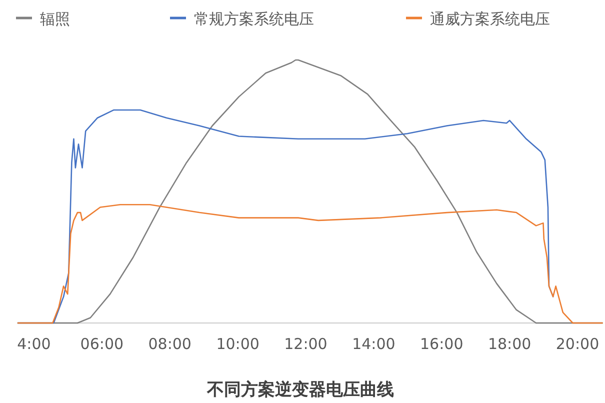 Image resolution: width=605 pixels, height=403 pixels. What do you see at coordinates (300, 389) in the screenshot?
I see `text: 不同方案逆变器电压曲线` at bounding box center [300, 389].